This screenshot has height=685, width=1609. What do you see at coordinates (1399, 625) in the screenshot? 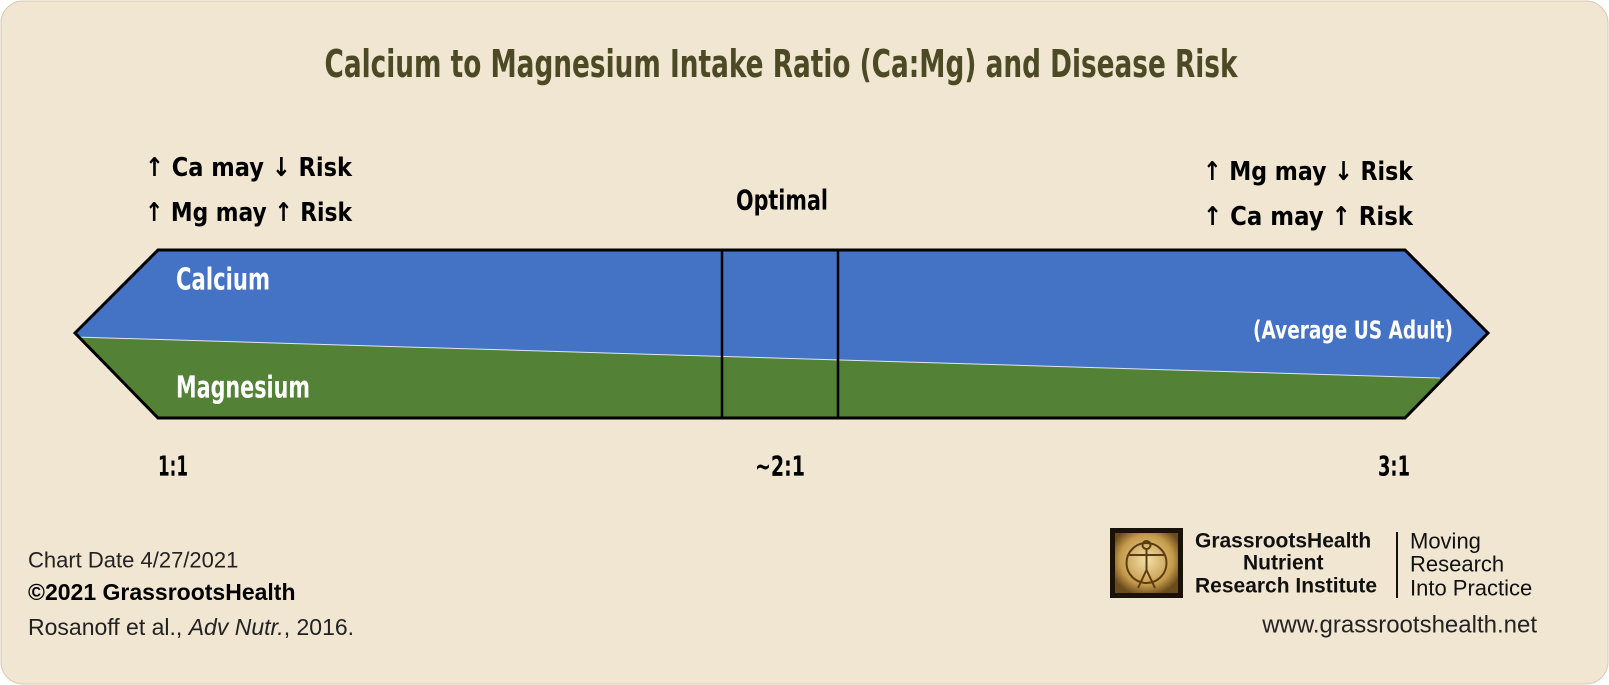
I see `website: www.grassrootshealth.net` at bounding box center [1399, 625].